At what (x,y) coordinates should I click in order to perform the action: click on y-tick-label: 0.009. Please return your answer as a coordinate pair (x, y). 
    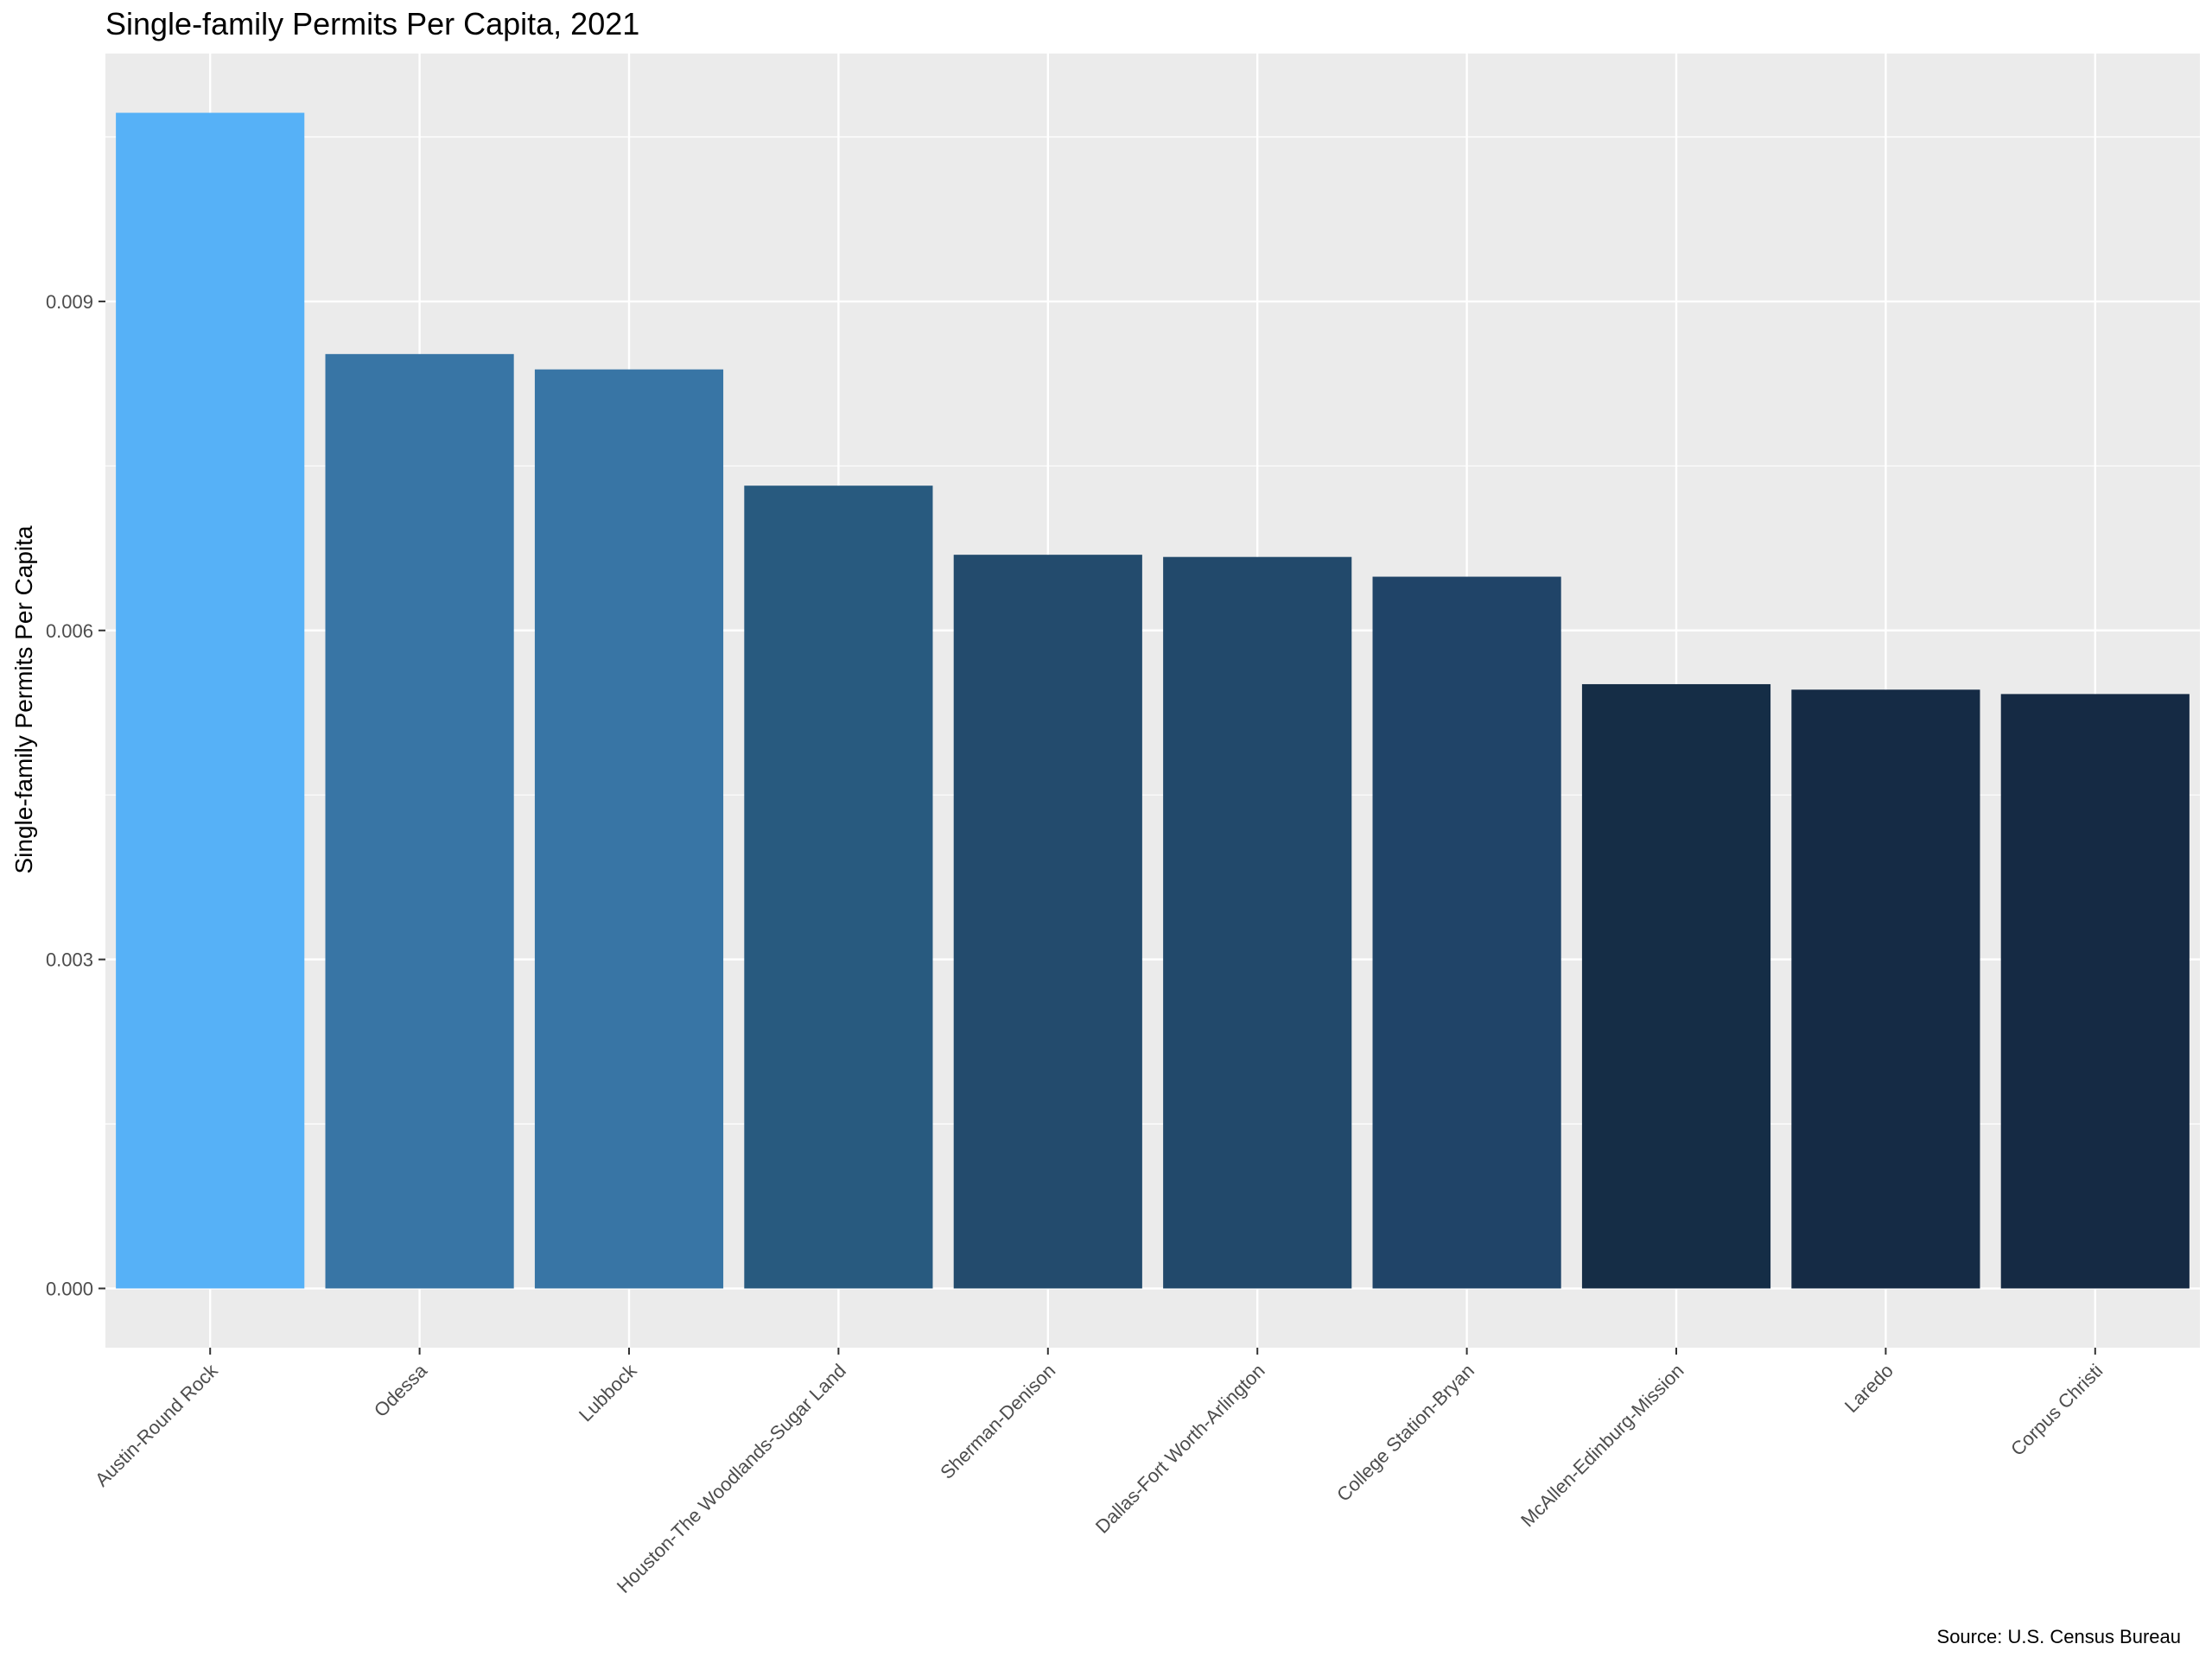
    Looking at the image, I should click on (69, 302).